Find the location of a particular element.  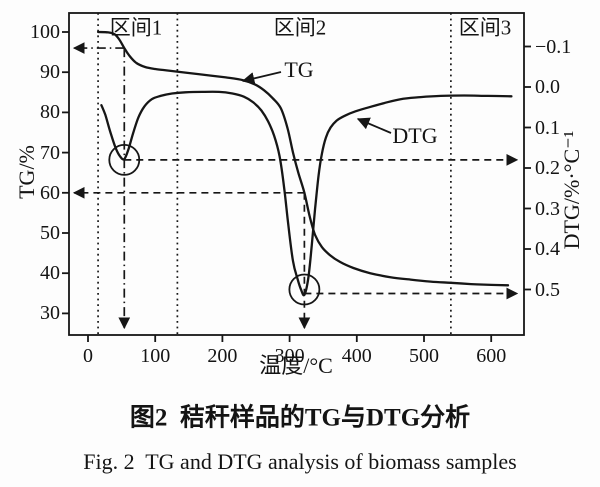

y-left-tick-label: 80 is located at coordinates (50, 112).